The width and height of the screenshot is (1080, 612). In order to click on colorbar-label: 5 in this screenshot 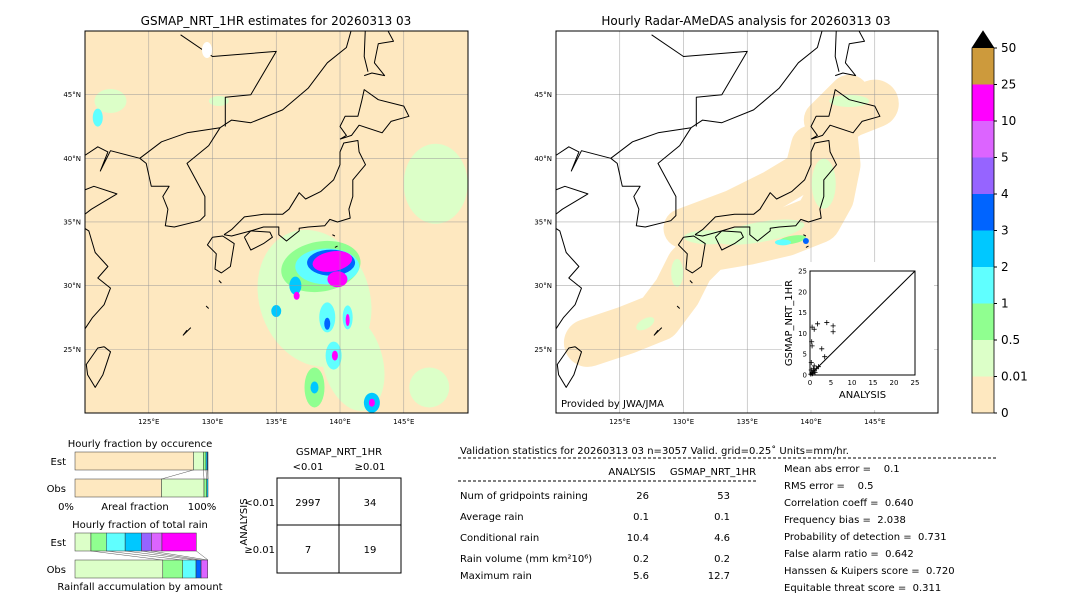, I will do `click(1005, 158)`.